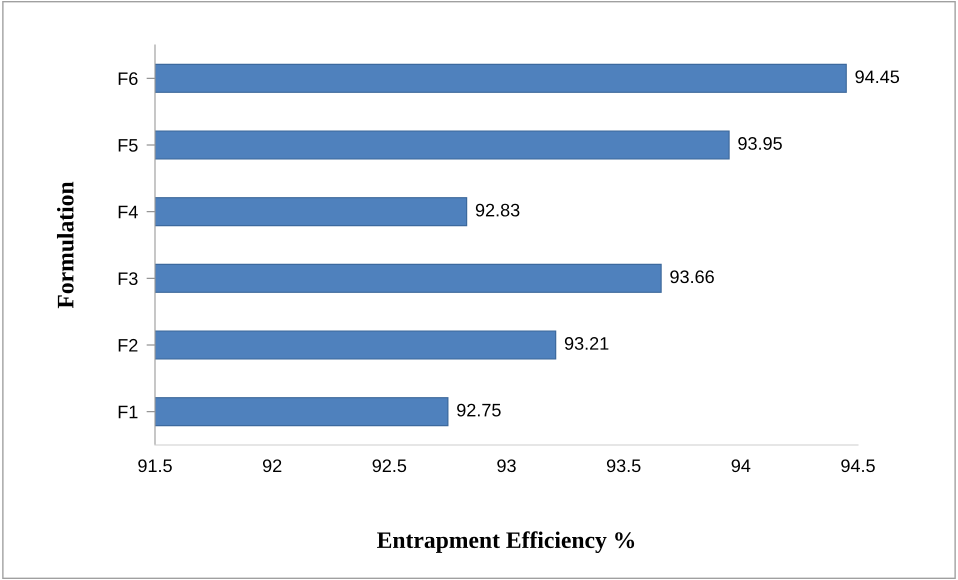  What do you see at coordinates (128, 79) in the screenshot?
I see `y-tick-label: F6` at bounding box center [128, 79].